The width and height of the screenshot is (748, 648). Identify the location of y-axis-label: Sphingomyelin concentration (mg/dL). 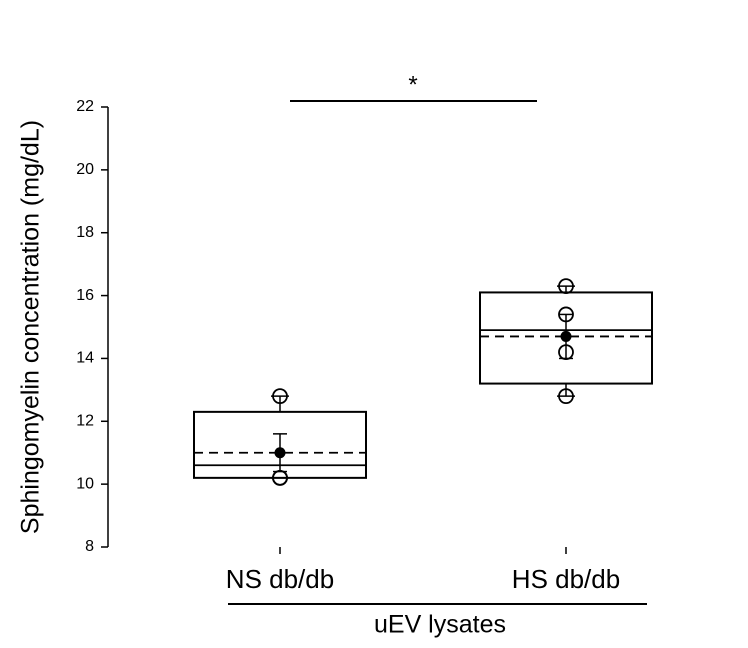
(31, 327).